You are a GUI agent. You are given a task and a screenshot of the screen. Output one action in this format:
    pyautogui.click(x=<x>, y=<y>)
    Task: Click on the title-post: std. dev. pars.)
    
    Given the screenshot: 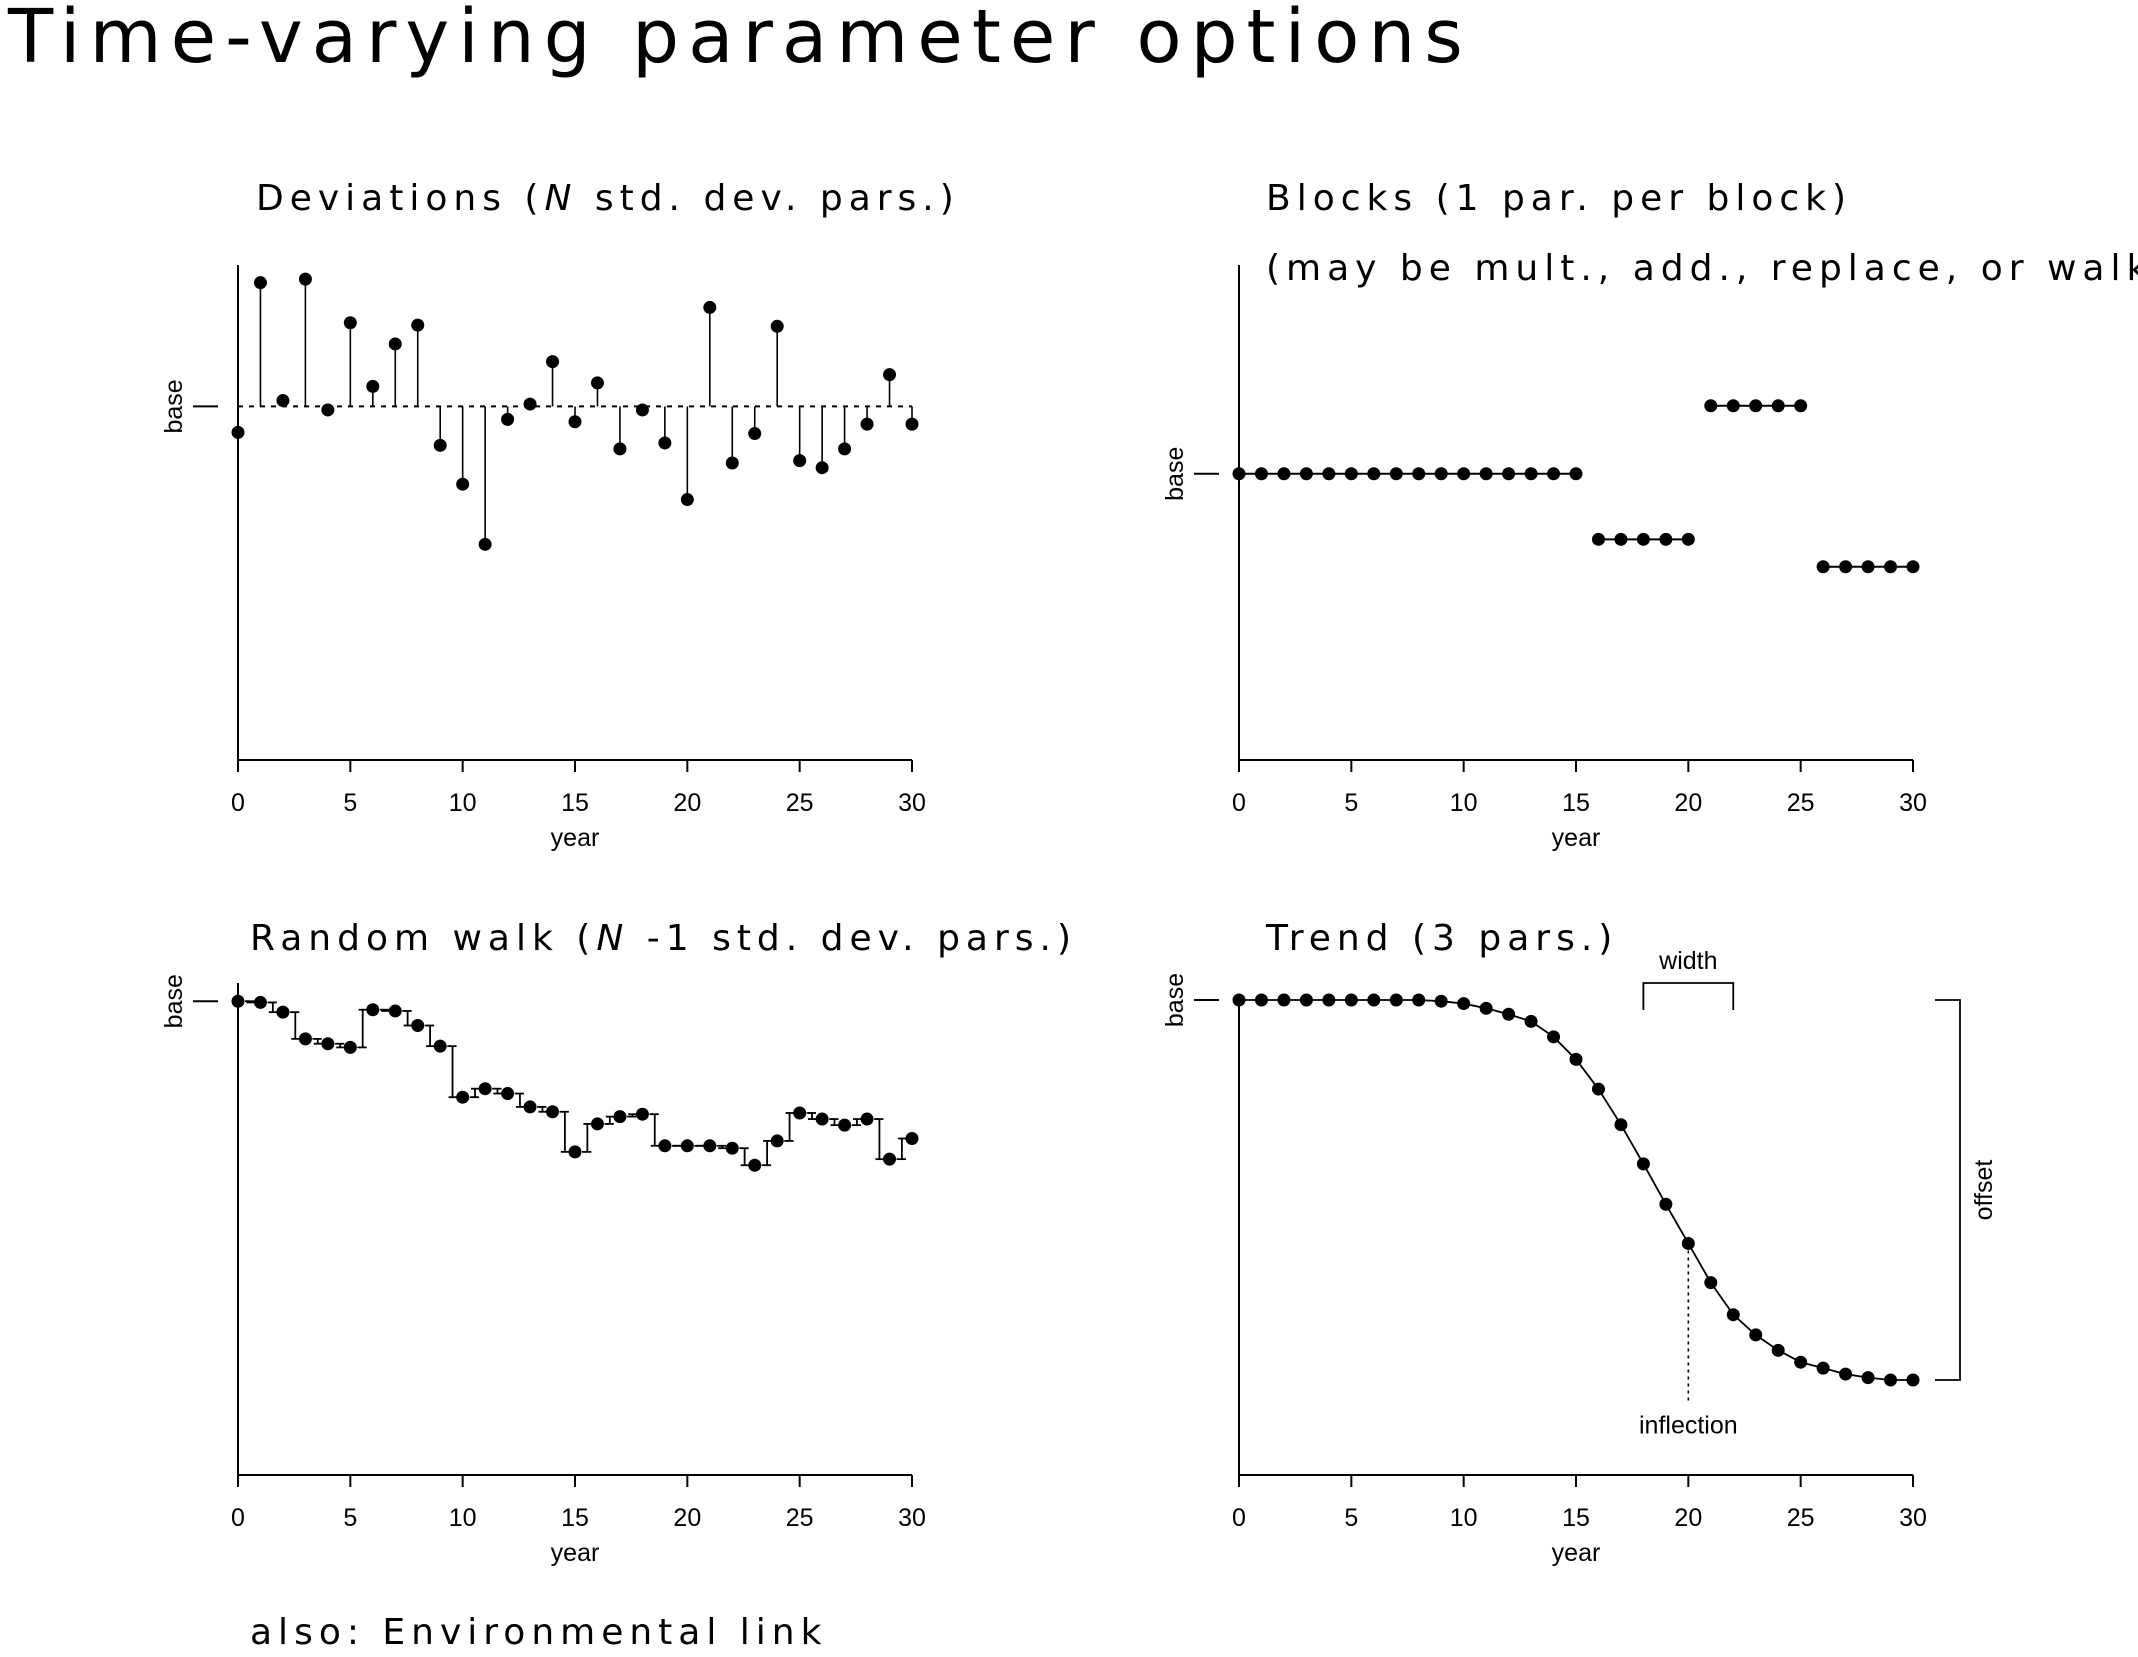 What is the action you would take?
    pyautogui.click(x=768, y=198)
    